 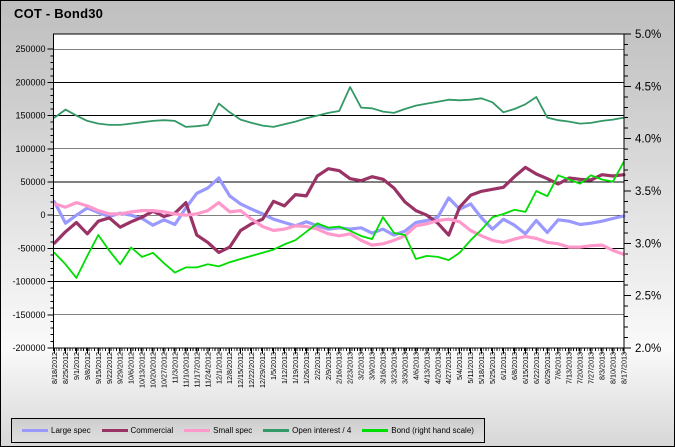 What do you see at coordinates (240, 370) in the screenshot?
I see `x-axis-date-label: 12/15/2012` at bounding box center [240, 370].